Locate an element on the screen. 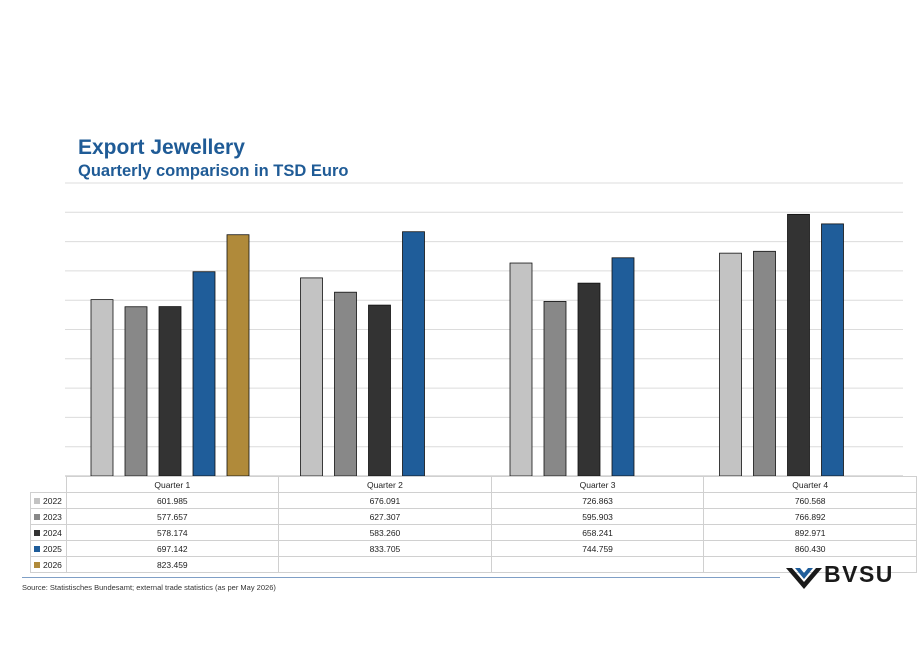 This screenshot has height=661, width=923. table-cell: 833.705 is located at coordinates (385, 548).